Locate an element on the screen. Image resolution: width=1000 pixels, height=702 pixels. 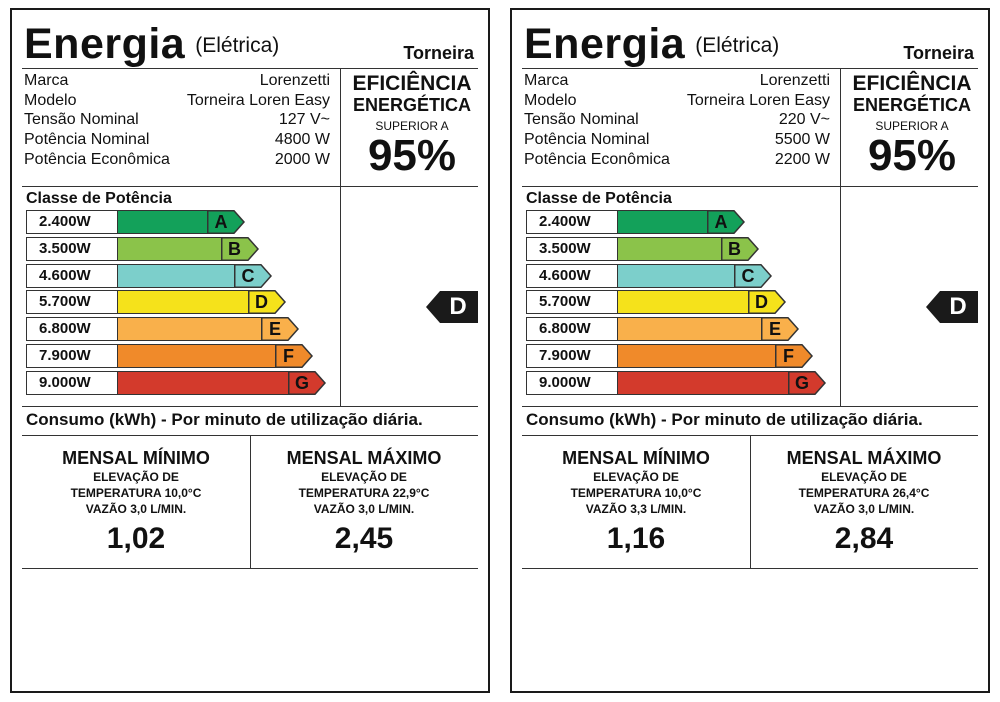
power-class-value: 7.900W is located at coordinates (72, 356).